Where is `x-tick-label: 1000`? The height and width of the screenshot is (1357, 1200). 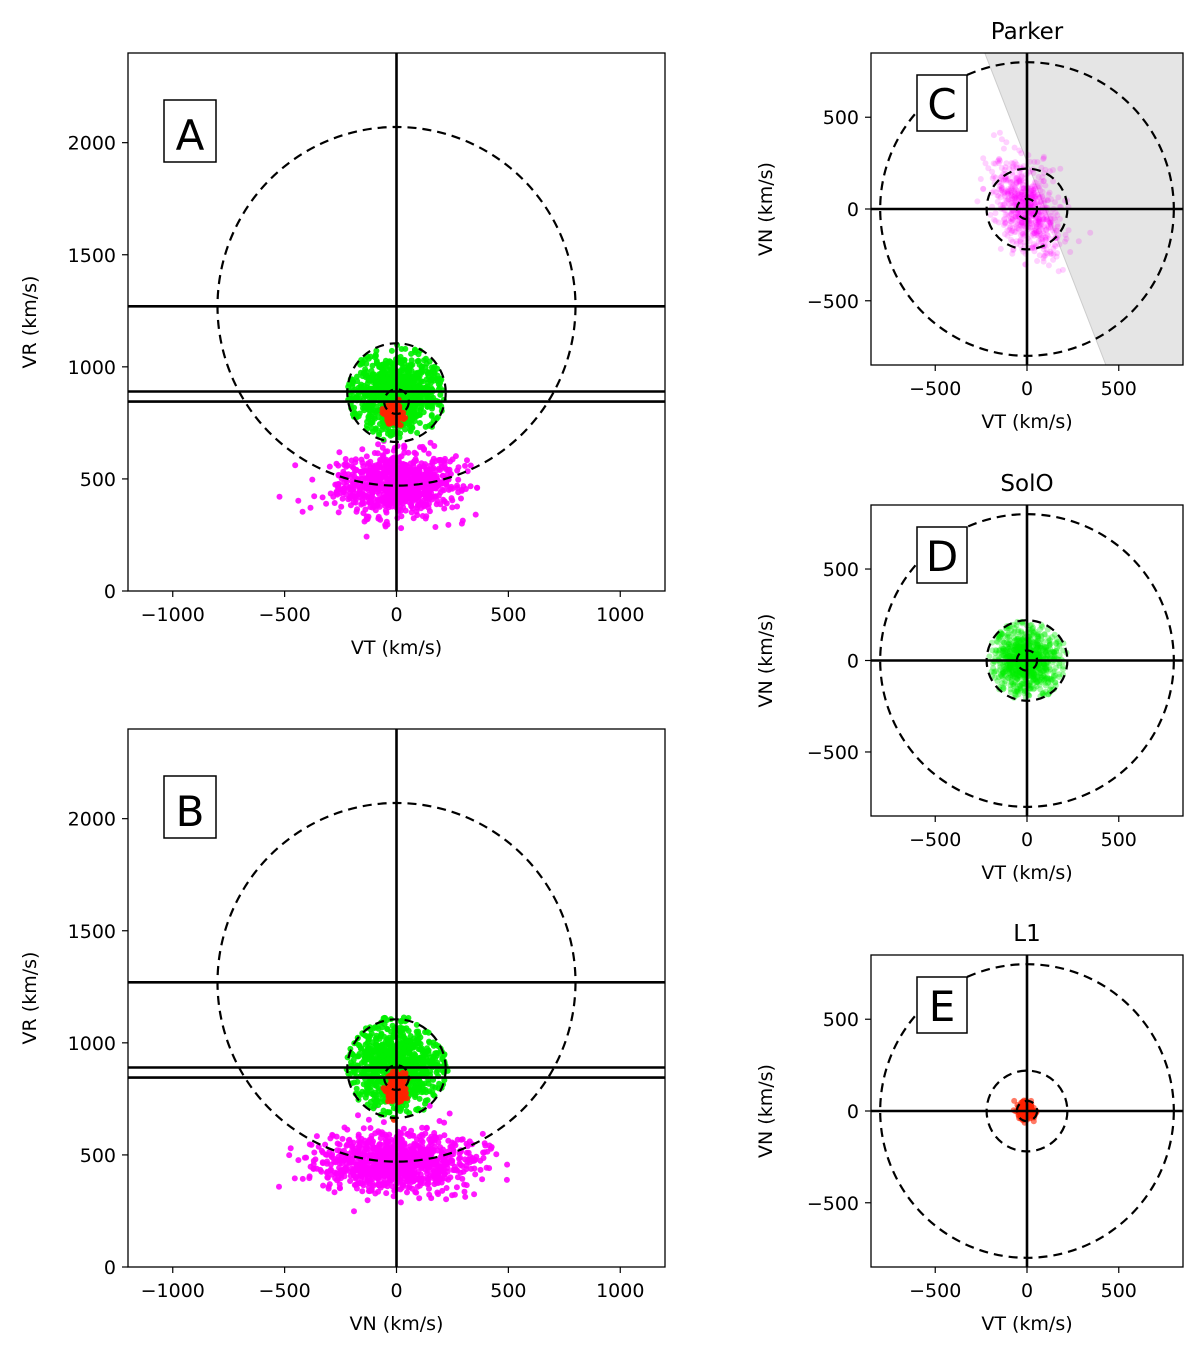
x-tick-label: 1000 is located at coordinates (620, 1291).